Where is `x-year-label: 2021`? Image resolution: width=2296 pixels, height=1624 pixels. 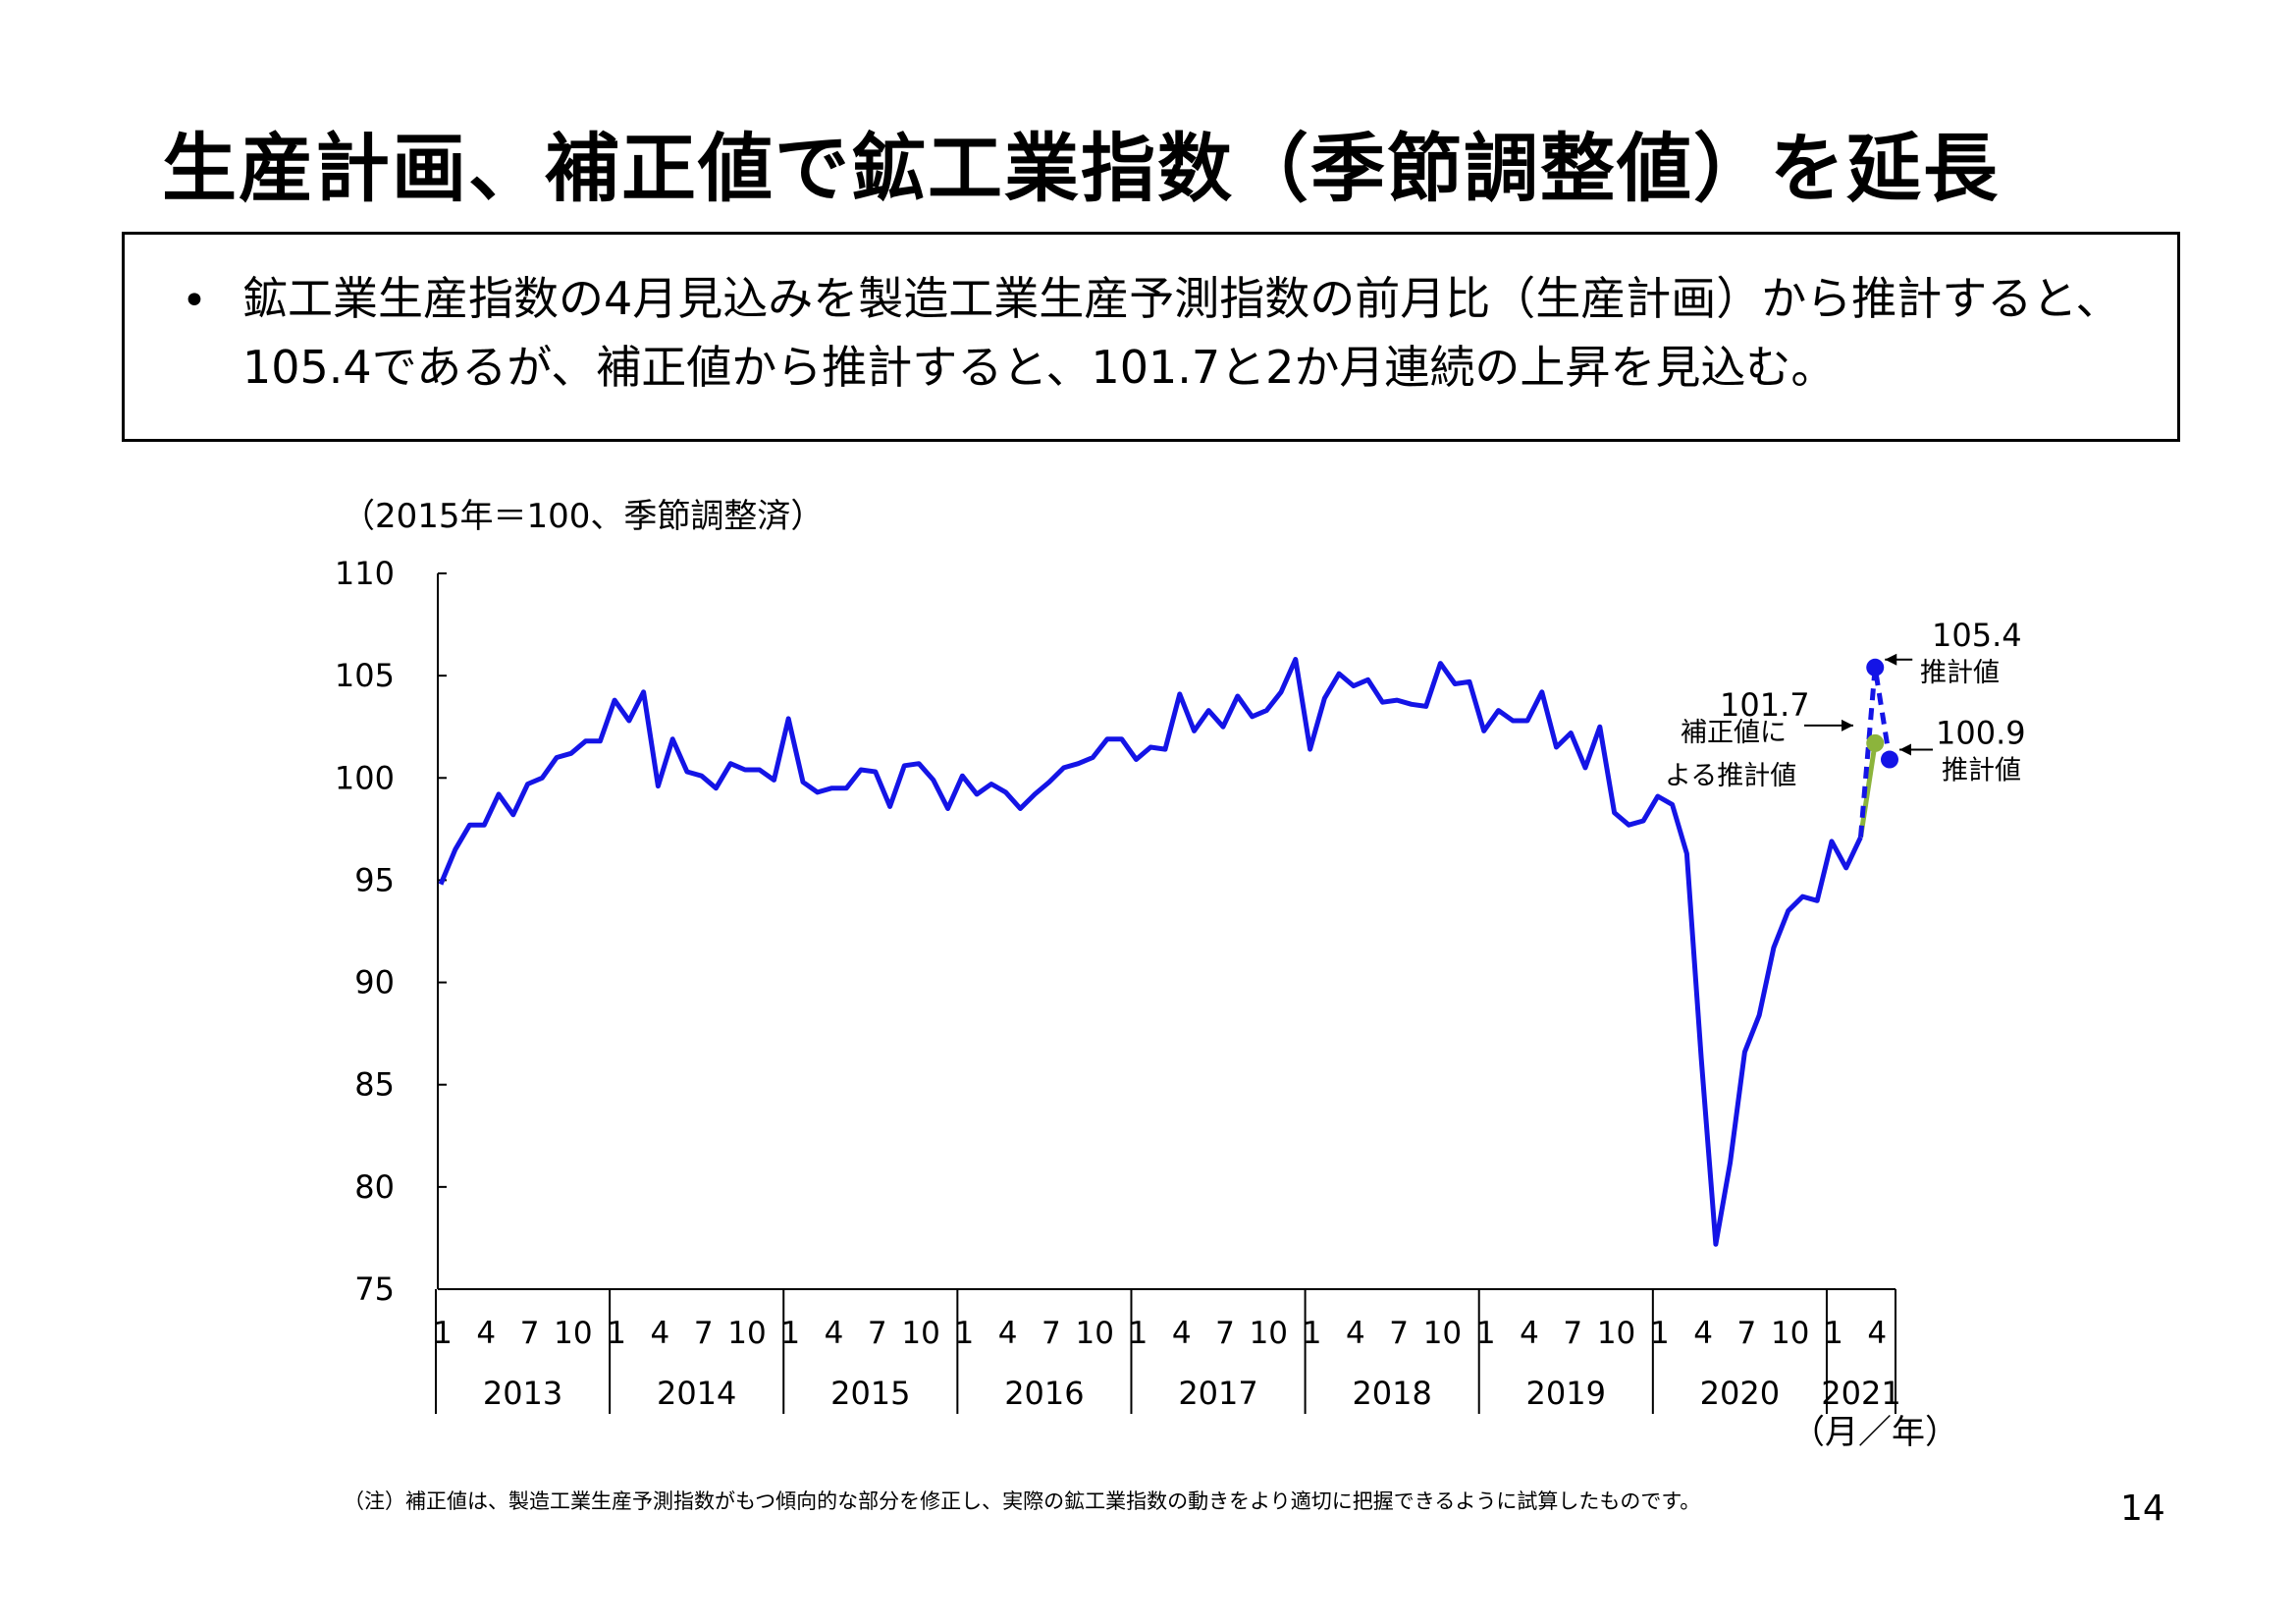 x-year-label: 2021 is located at coordinates (1861, 1393).